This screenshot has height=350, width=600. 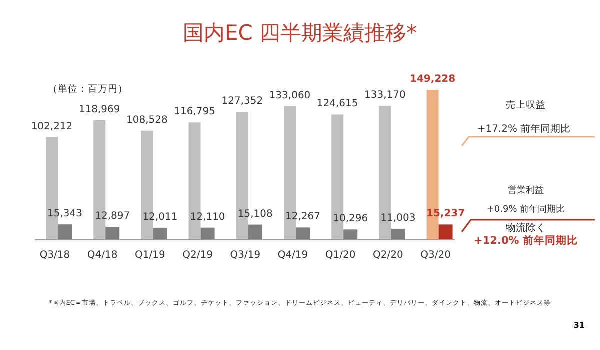 I want to click on x-tick-label: Q3/20, so click(x=435, y=255).